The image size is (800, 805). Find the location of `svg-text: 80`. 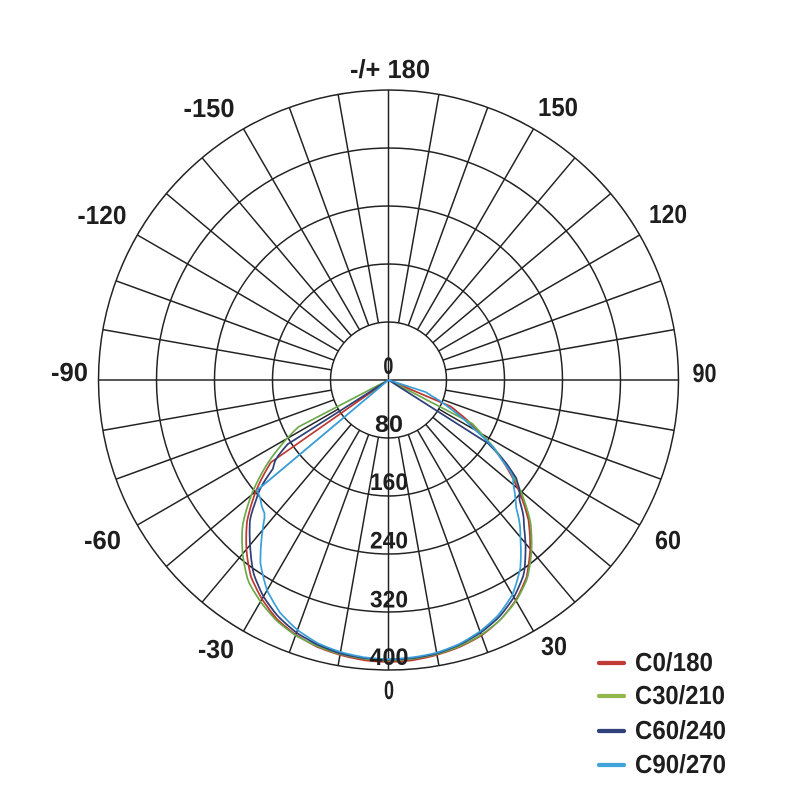

svg-text: 80 is located at coordinates (389, 424).